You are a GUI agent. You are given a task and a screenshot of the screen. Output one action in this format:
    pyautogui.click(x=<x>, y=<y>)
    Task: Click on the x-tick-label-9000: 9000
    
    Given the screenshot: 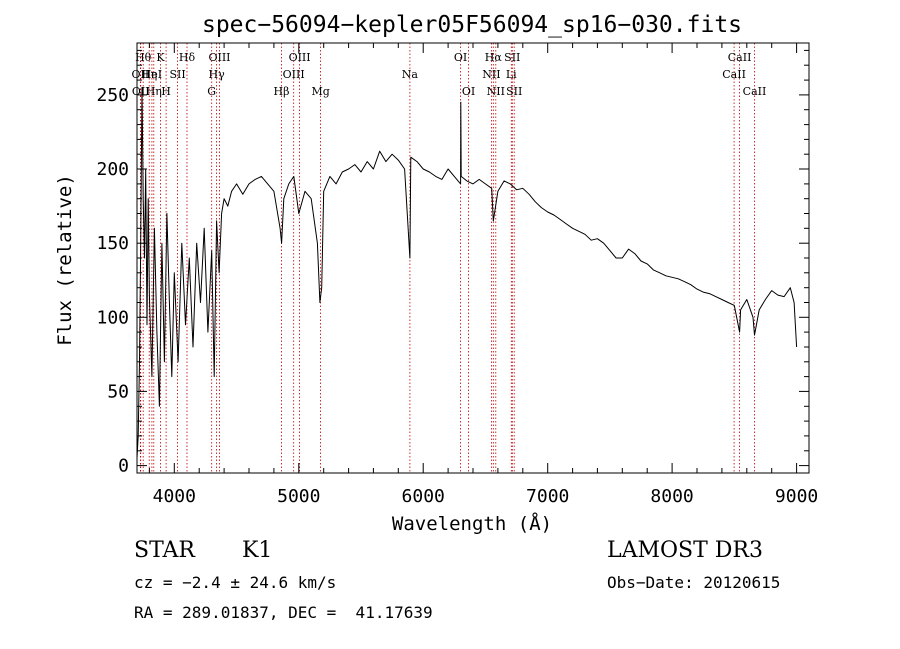 What is the action you would take?
    pyautogui.click(x=796, y=496)
    